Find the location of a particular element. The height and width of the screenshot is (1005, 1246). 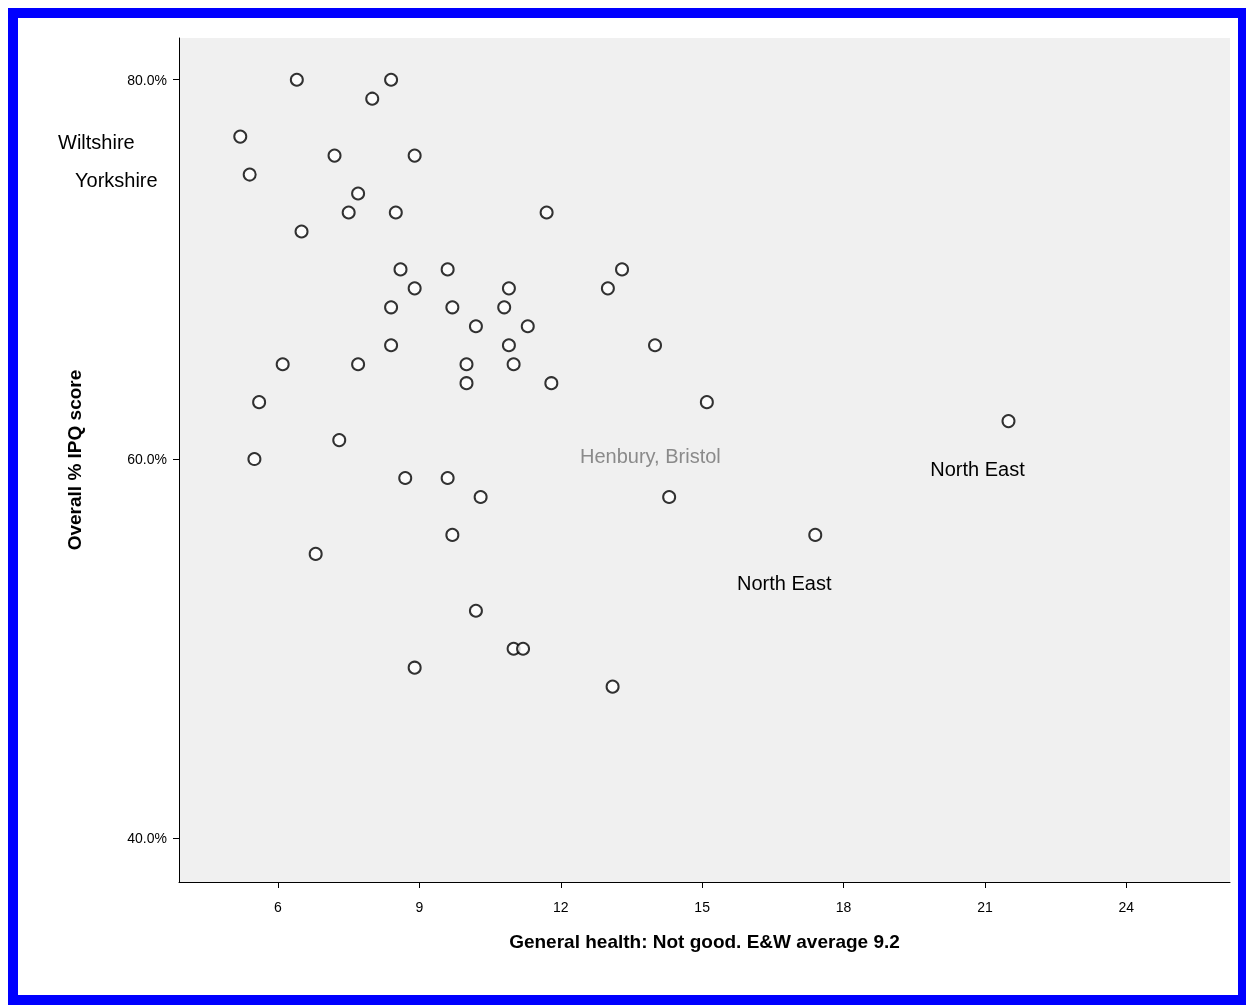

x-axis-title: General health: Not good. E&W average 9.2 is located at coordinates (704, 941).